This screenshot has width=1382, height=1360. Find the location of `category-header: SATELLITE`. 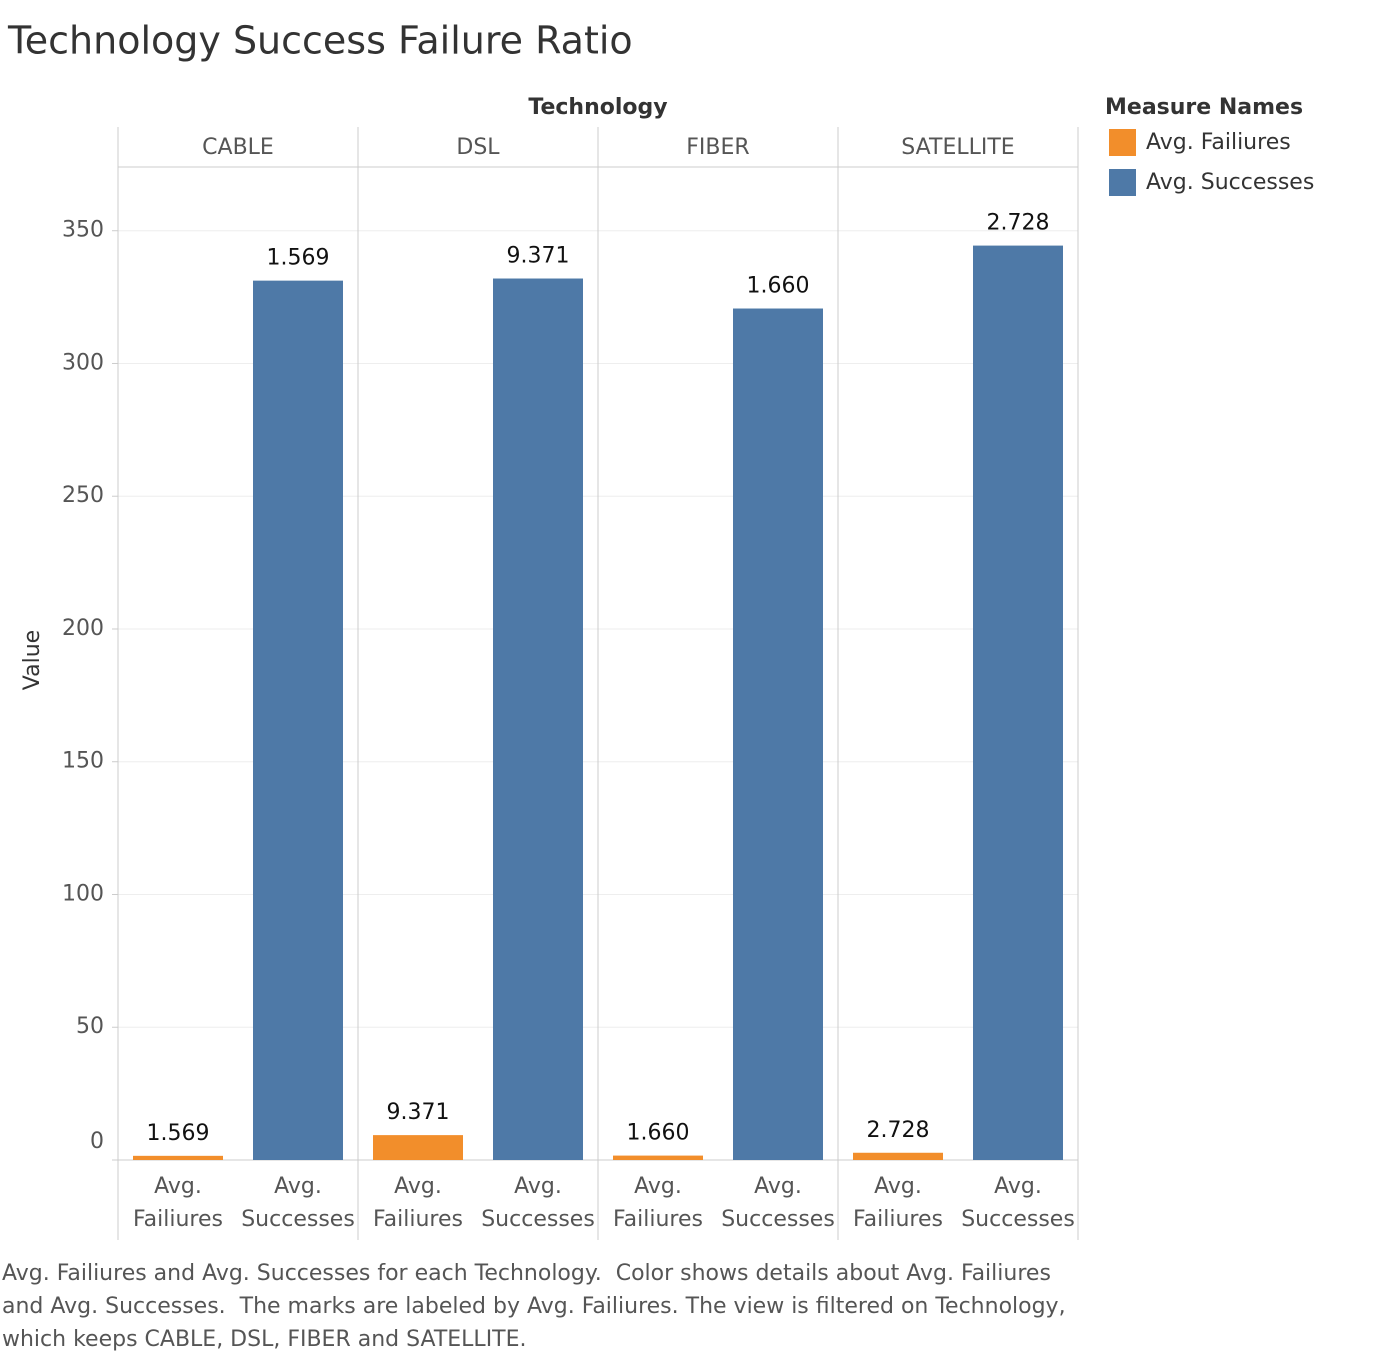

category-header: SATELLITE is located at coordinates (957, 147).